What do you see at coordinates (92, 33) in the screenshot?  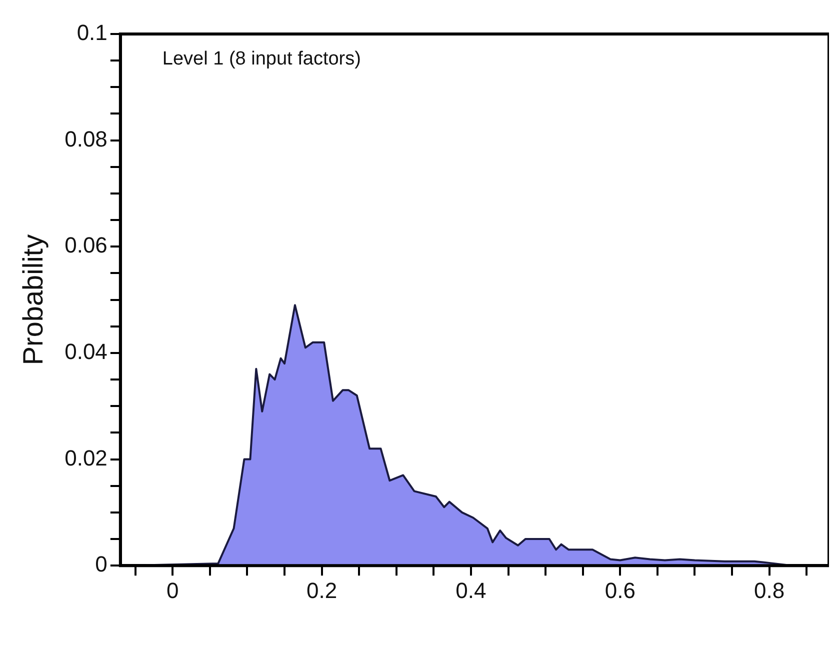 I see `y-tick-label: 0.1` at bounding box center [92, 33].